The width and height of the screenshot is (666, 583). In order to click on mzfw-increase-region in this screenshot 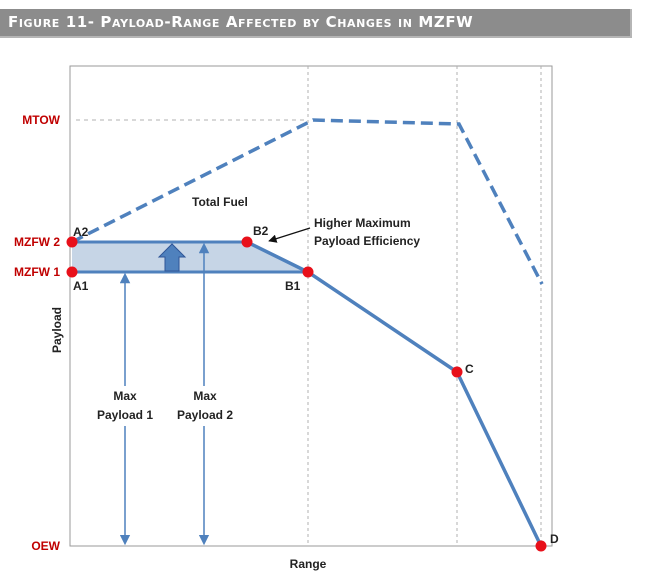, I will do `click(190, 257)`.